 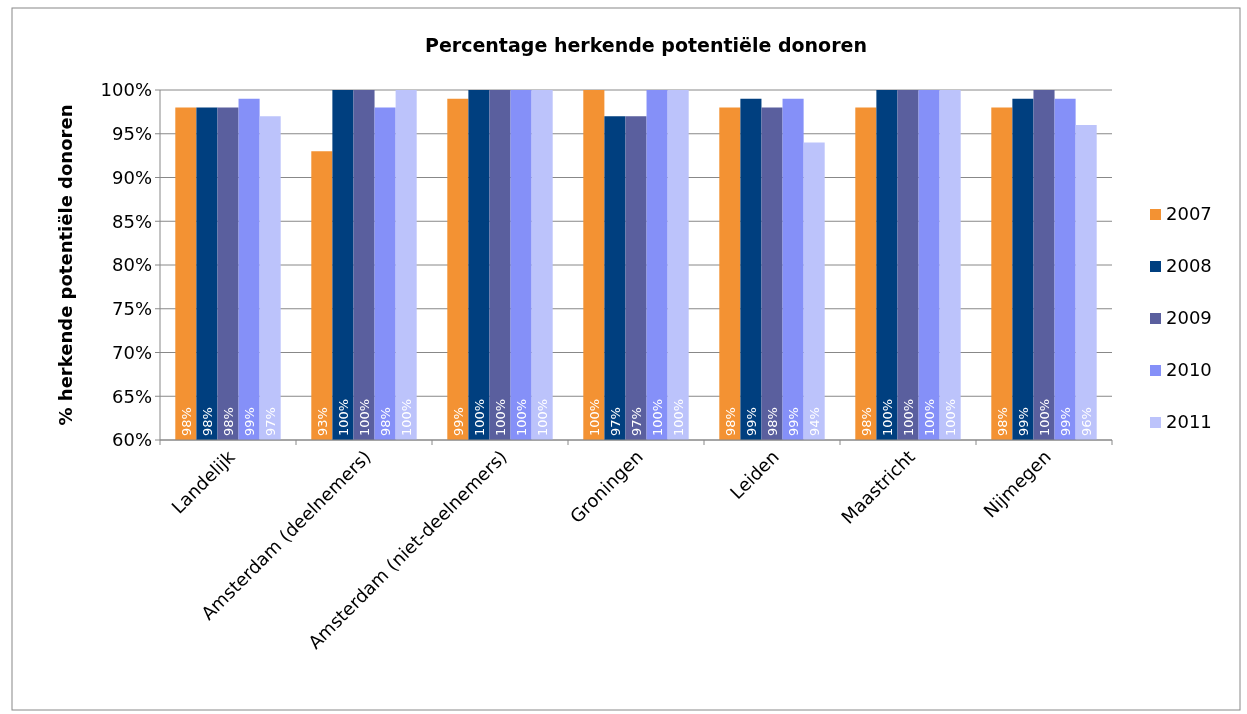 I want to click on legend-label: 2009, so click(x=1189, y=317).